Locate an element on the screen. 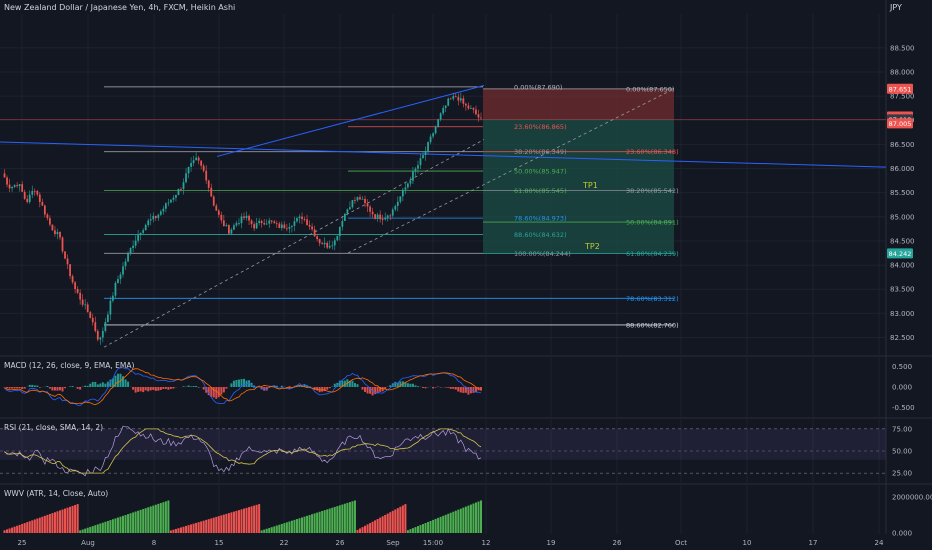  wwv-legend: WWV (ATR, 14, Close, Auto) is located at coordinates (56, 493).